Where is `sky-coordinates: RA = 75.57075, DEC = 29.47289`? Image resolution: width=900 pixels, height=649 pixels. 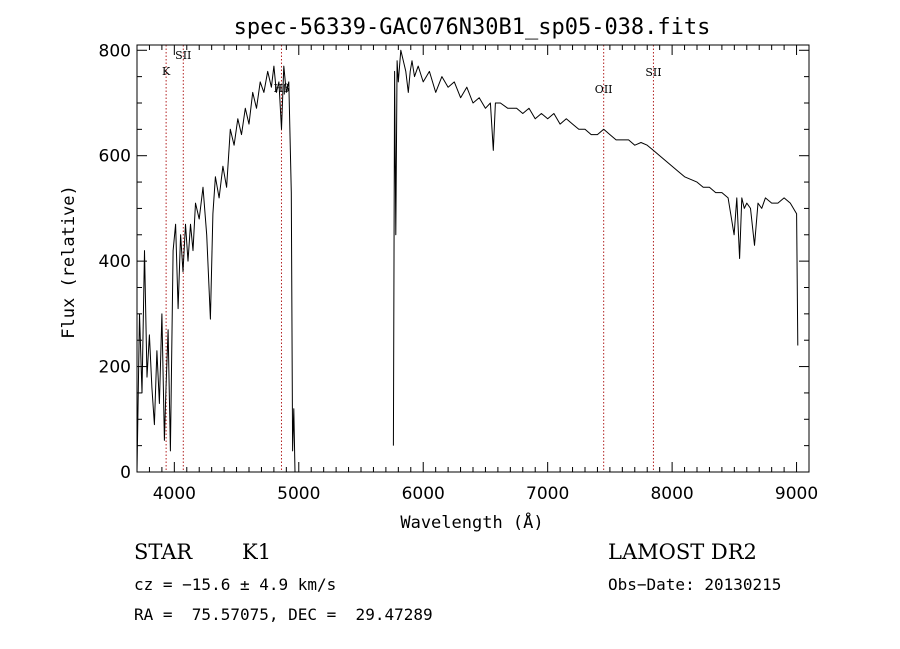
sky-coordinates: RA = 75.57075, DEC = 29.47289 is located at coordinates (283, 614).